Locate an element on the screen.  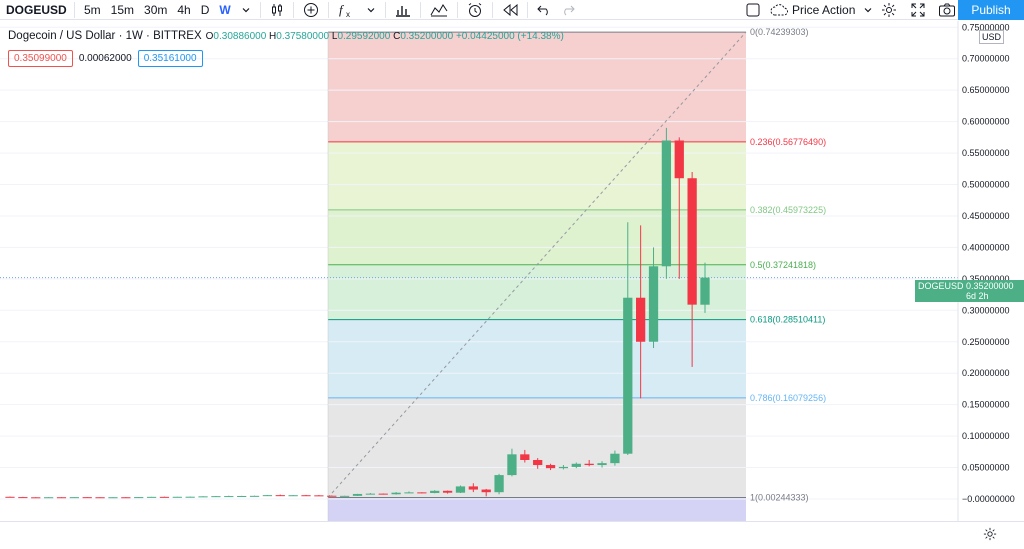
square-icon is located at coordinates (753, 10).